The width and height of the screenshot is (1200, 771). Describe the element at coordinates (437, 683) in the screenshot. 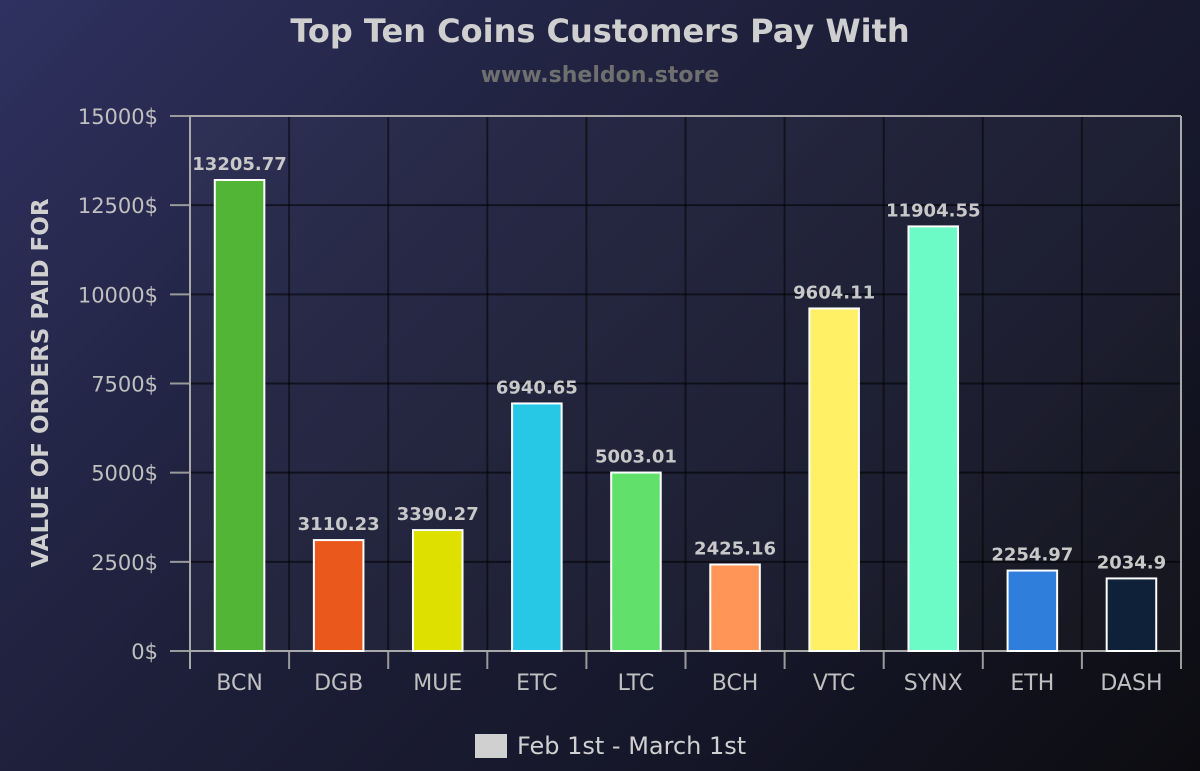

I see `x-tick-label: MUE` at that location.